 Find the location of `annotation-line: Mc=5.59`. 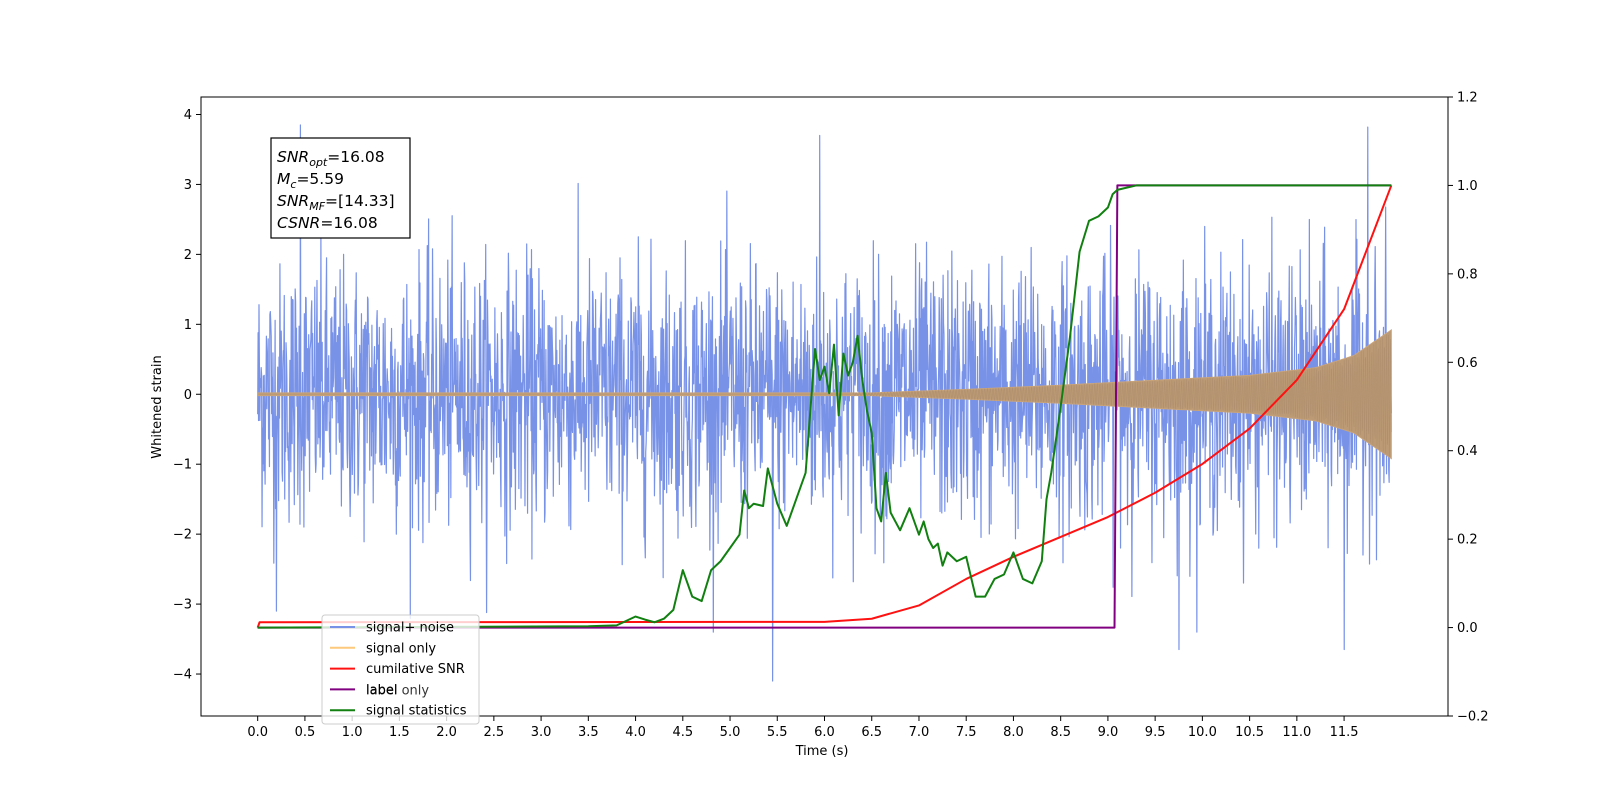

annotation-line: Mc=5.59 is located at coordinates (310, 180).